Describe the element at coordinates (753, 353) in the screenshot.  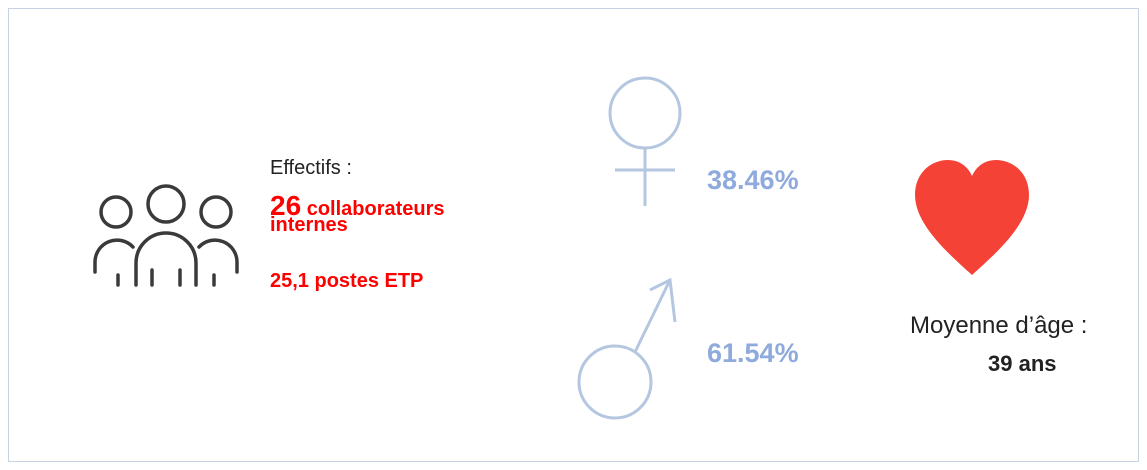
I see `male-percent: 61.54%` at that location.